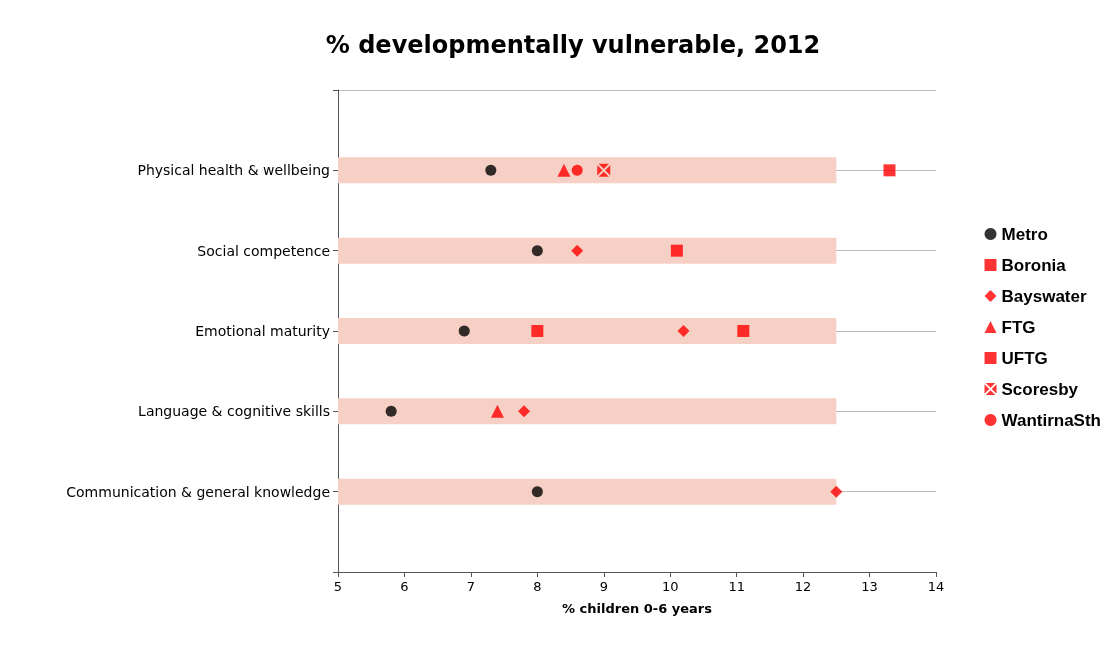 Image resolution: width=1116 pixels, height=654 pixels. Describe the element at coordinates (198, 491) in the screenshot. I see `y-tick-label: Communication & general knowledge` at that location.